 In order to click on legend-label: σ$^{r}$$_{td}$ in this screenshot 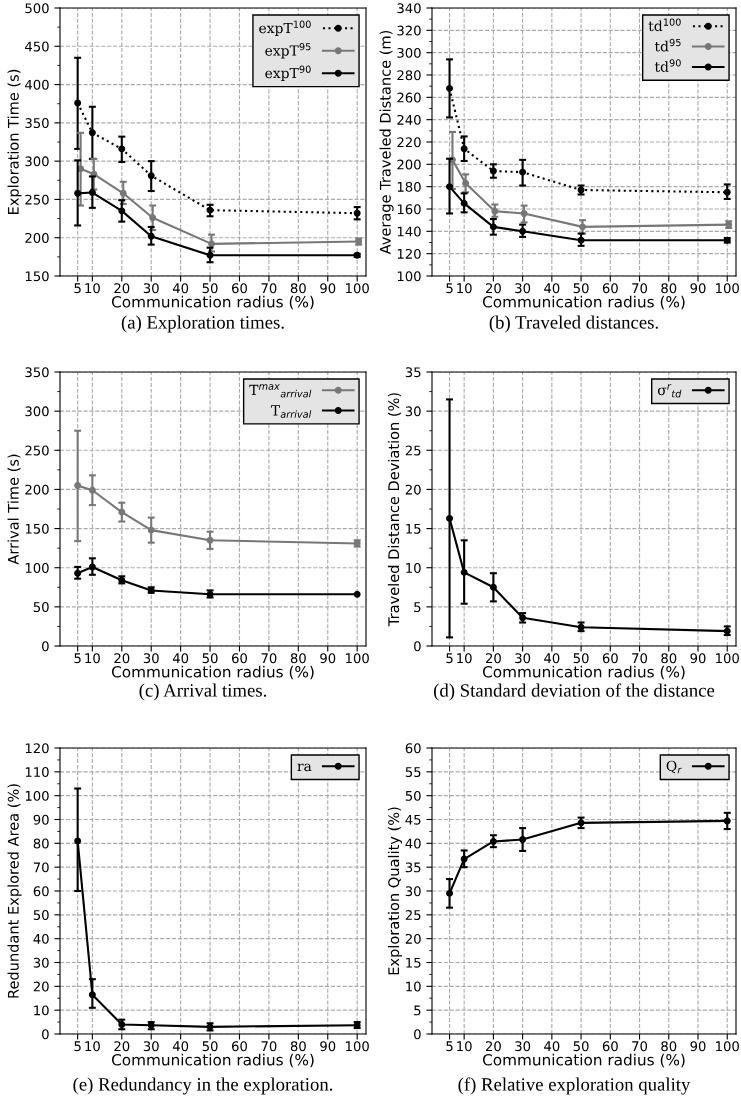, I will do `click(669, 391)`.